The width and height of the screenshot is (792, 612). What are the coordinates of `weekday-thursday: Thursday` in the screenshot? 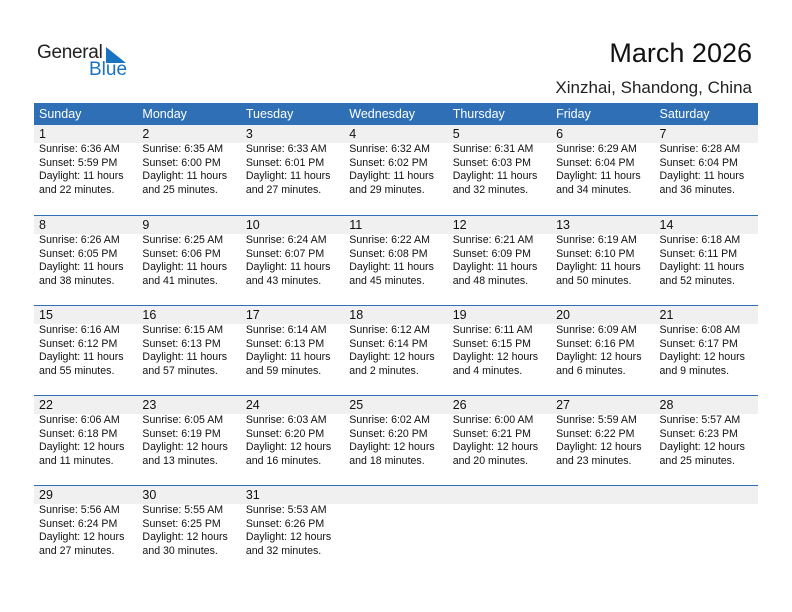 It's located at (478, 114).